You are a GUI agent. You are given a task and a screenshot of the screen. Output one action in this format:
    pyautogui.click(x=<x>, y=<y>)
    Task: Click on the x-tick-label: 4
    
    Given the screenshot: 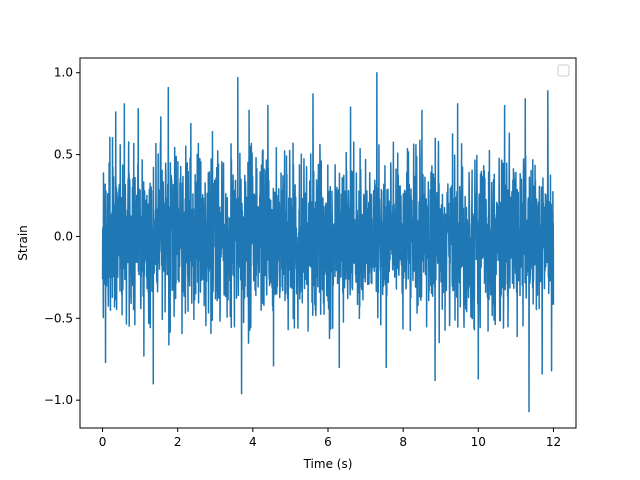 What is the action you would take?
    pyautogui.click(x=253, y=442)
    